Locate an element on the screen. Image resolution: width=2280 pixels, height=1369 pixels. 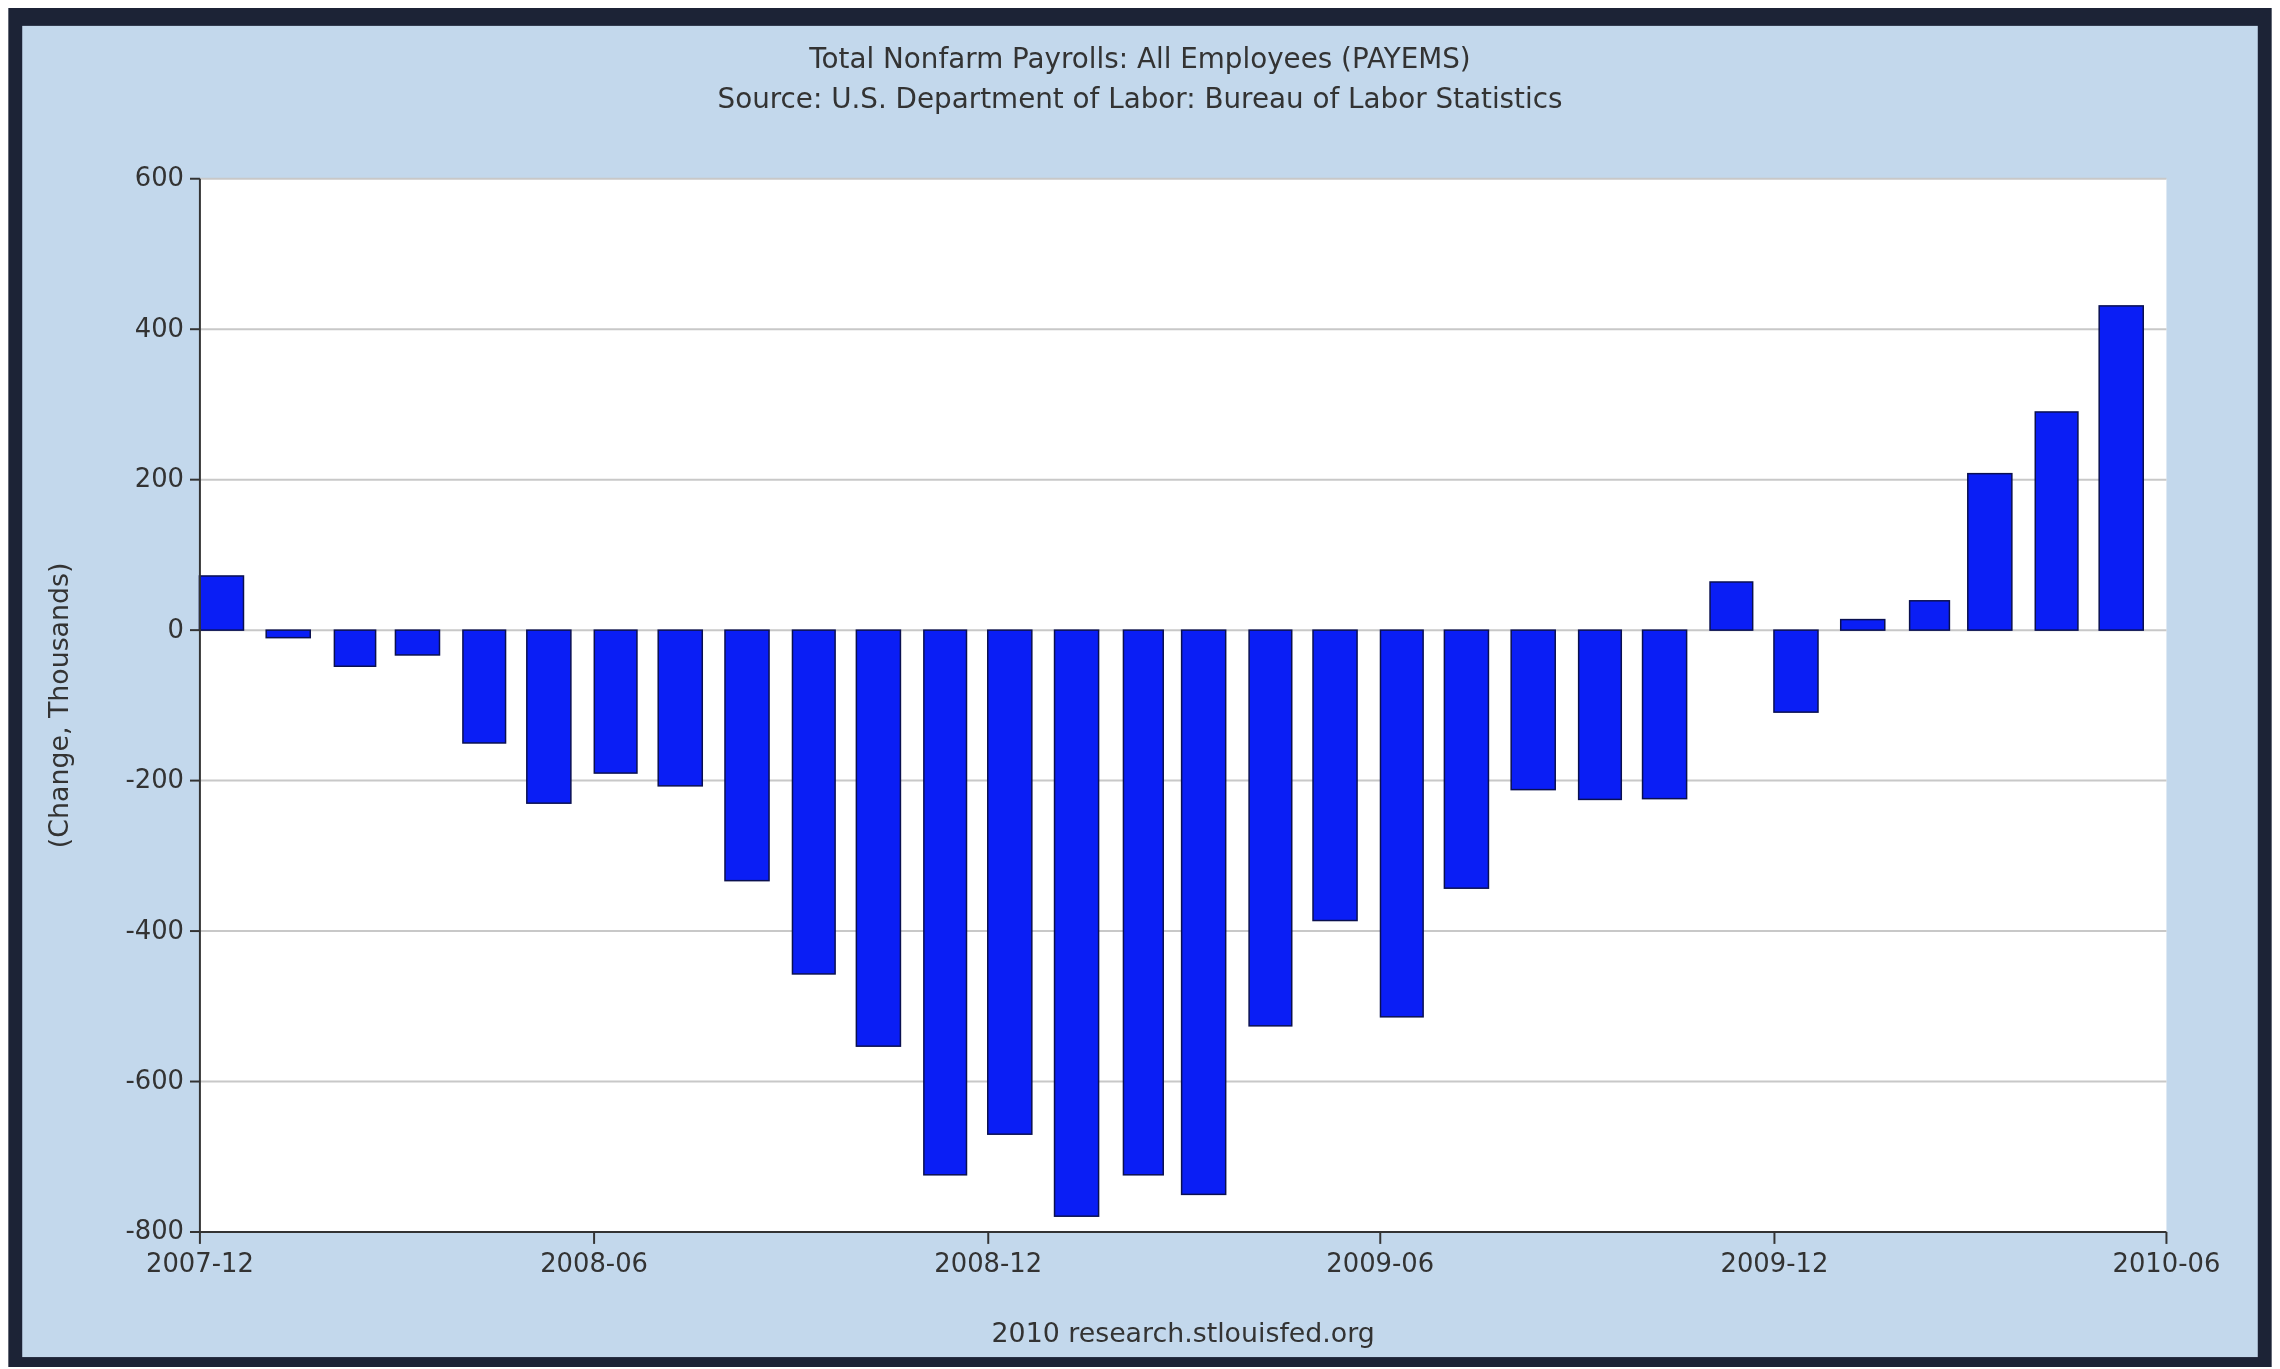
x-tick-label: 2009-12 is located at coordinates (1774, 1262).